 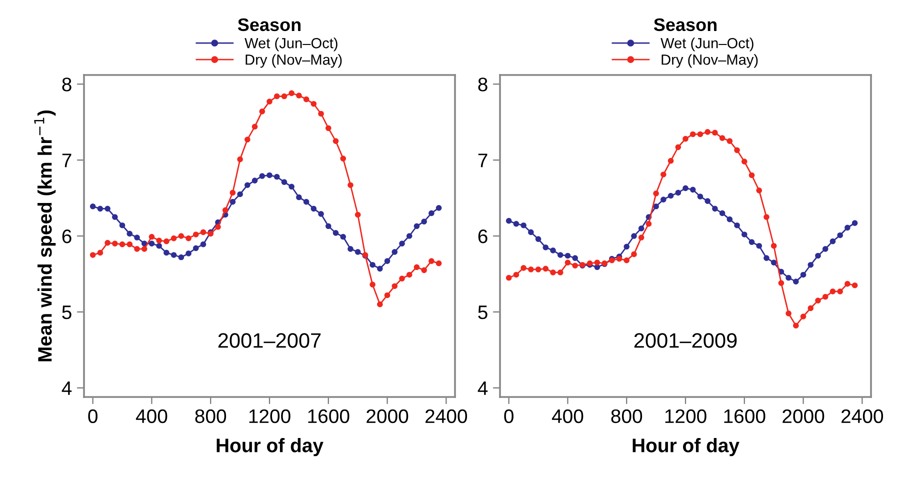 What do you see at coordinates (45, 236) in the screenshot?
I see `y-axis-title: Mean wind speed (km hr$^{−1}$)` at bounding box center [45, 236].